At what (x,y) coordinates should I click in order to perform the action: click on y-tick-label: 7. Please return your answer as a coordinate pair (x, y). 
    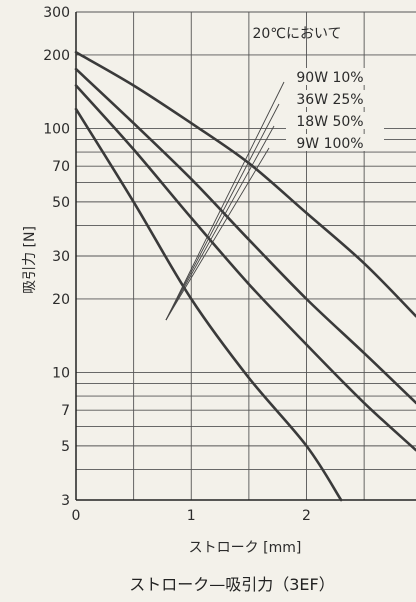
    Looking at the image, I should click on (65, 411).